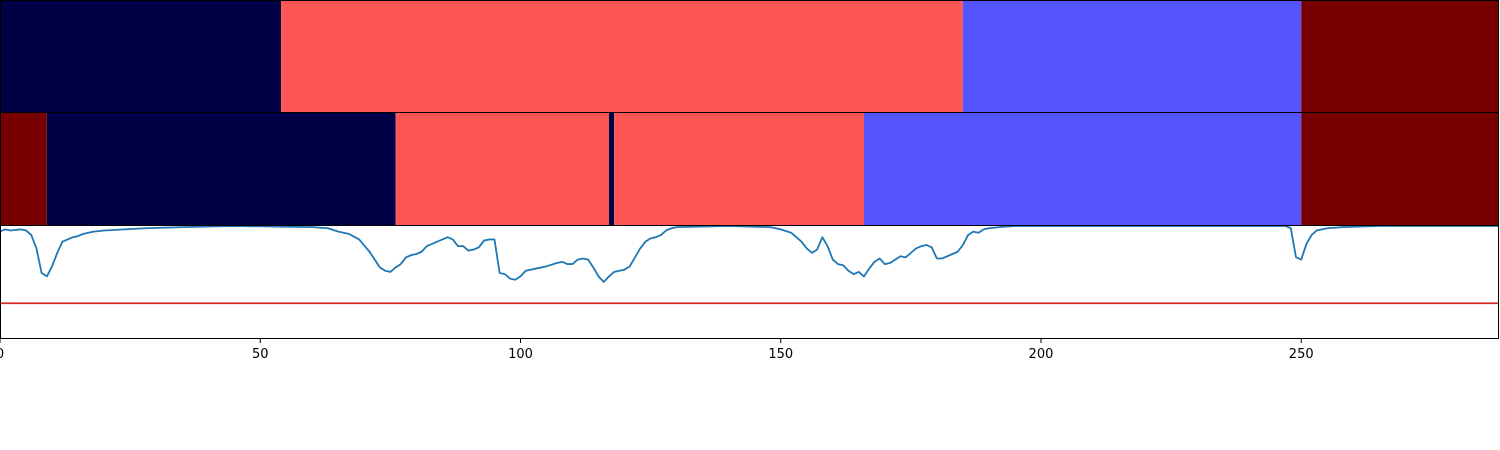 The height and width of the screenshot is (450, 1500). I want to click on series-line, so click(749, 254).